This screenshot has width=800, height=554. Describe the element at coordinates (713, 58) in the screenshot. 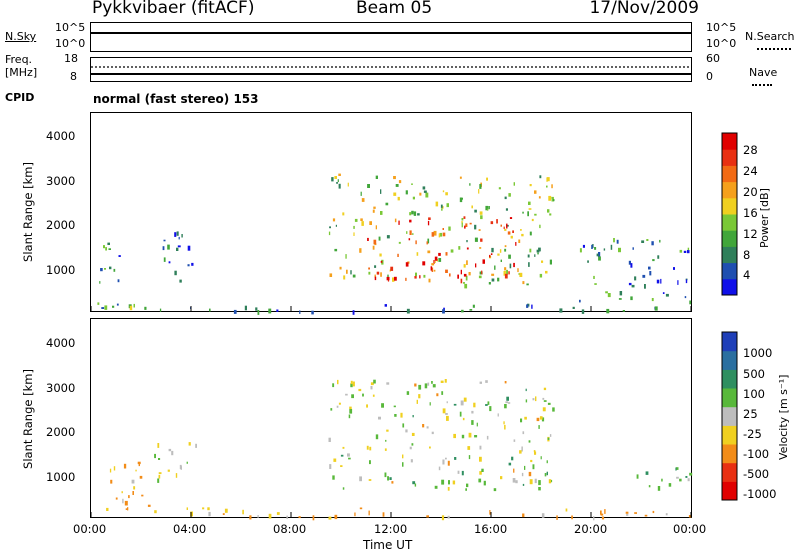

I see `nave-tick-top: 60` at that location.